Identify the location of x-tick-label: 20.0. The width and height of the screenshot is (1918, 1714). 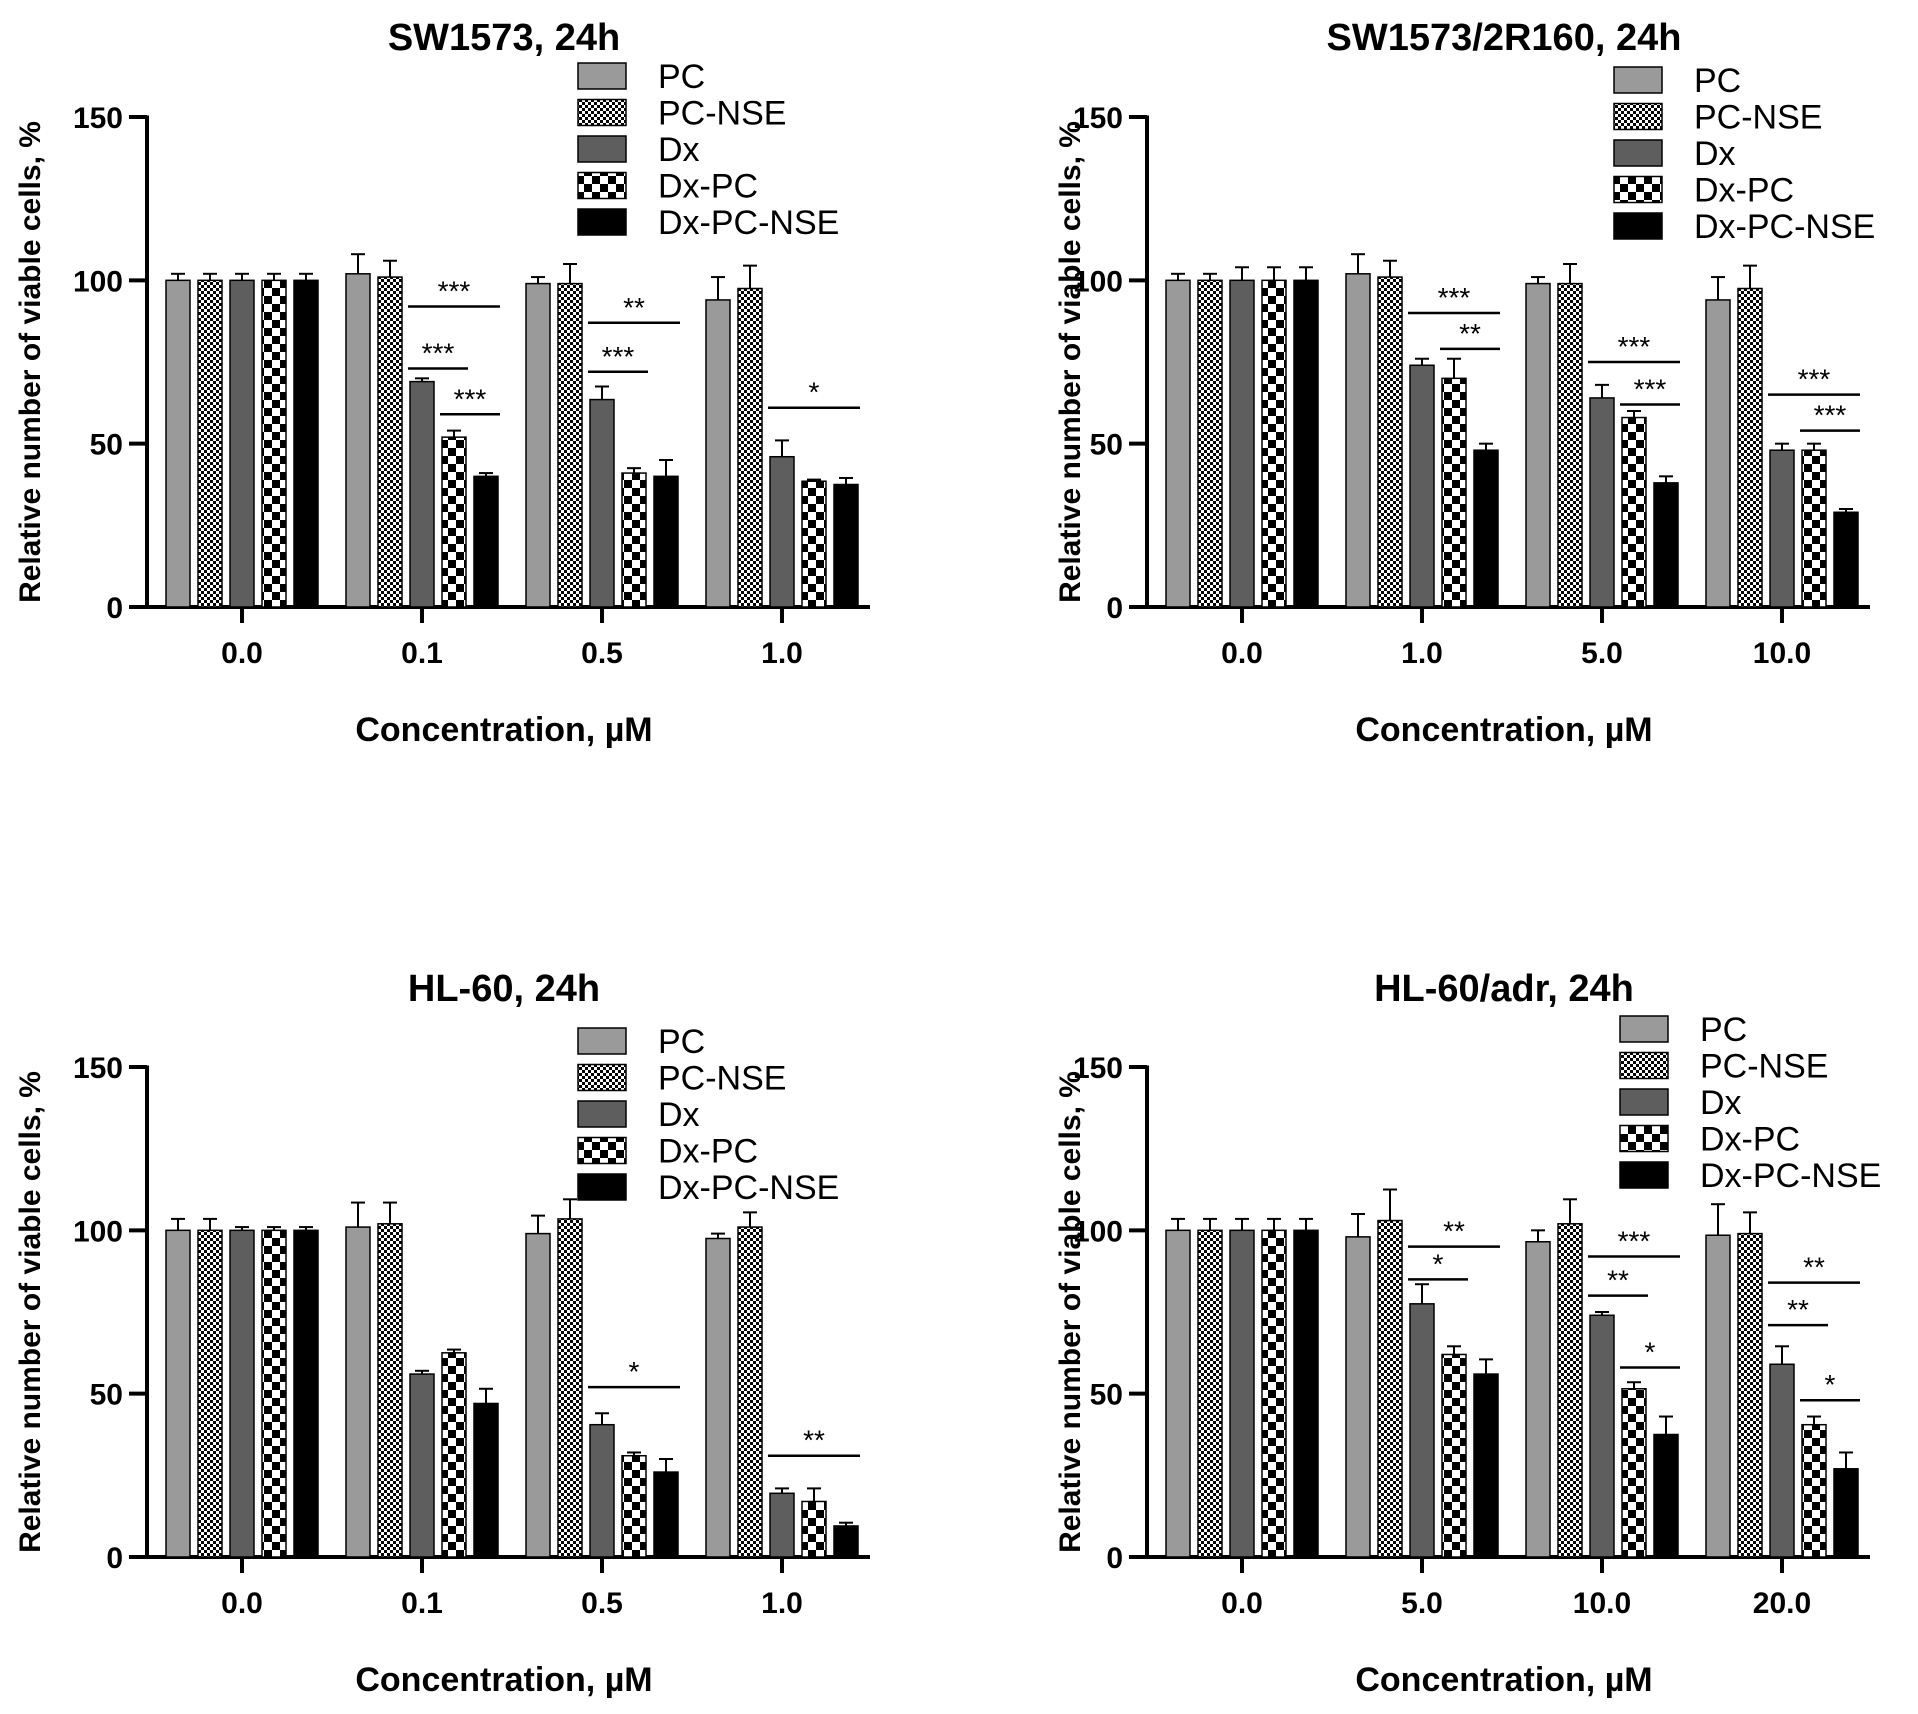
(1782, 1603).